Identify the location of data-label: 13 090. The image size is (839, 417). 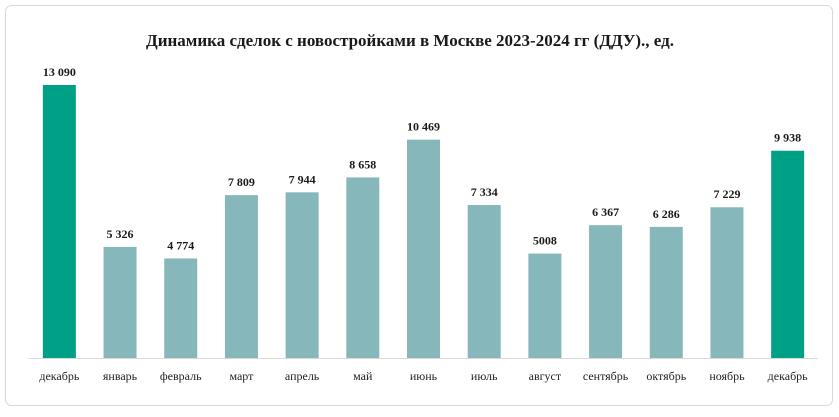
(59, 72).